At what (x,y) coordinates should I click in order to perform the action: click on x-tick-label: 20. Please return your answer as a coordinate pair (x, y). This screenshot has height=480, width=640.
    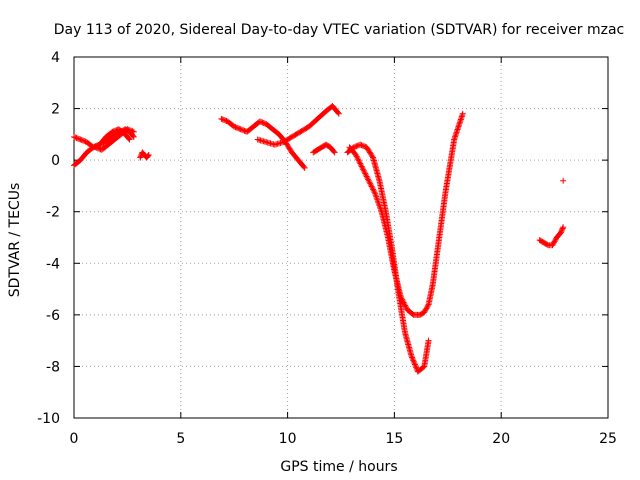
    Looking at the image, I should click on (501, 439).